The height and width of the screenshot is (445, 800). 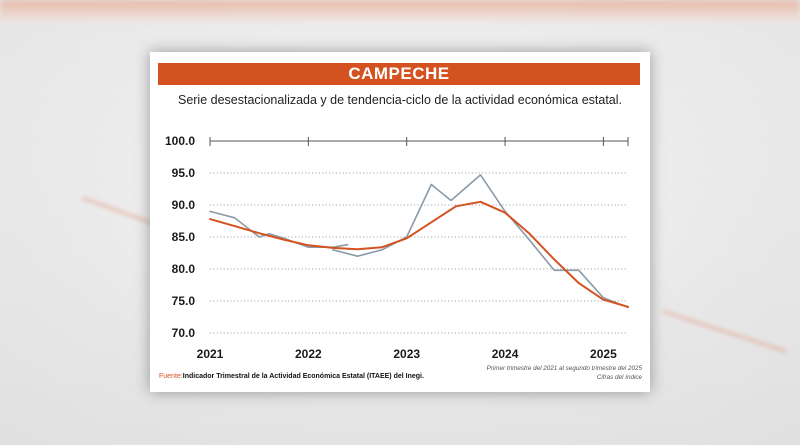 I want to click on x-axis-labels: 2021 2022 2023 2024 2025, so click(x=407, y=354).